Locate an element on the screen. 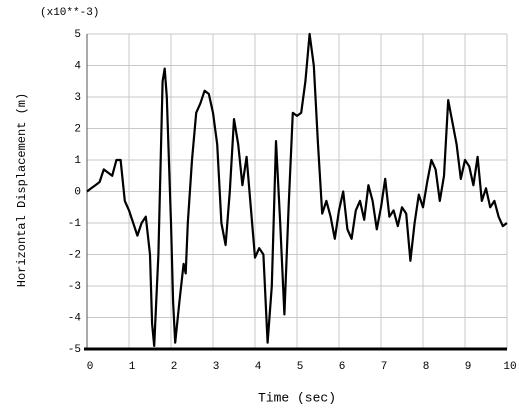 Image resolution: width=519 pixels, height=409 pixels. x-axis-label: Time (sec) is located at coordinates (297, 397).